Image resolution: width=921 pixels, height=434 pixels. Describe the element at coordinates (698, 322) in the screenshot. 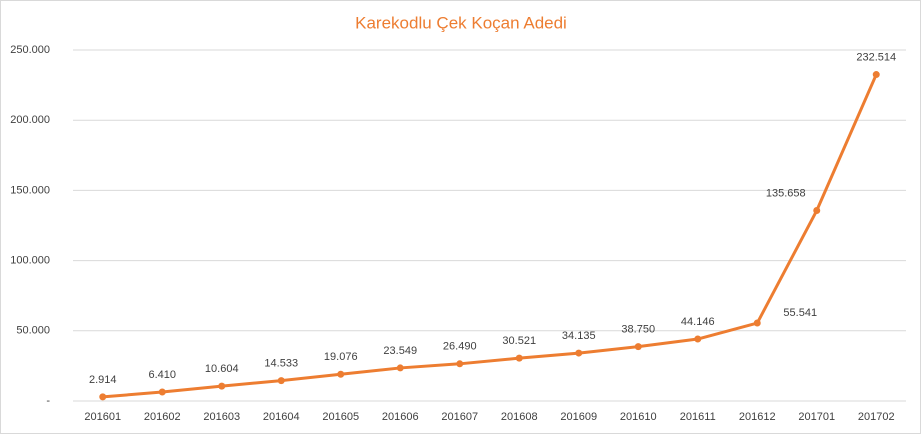

I see `data-label: 44.146` at that location.